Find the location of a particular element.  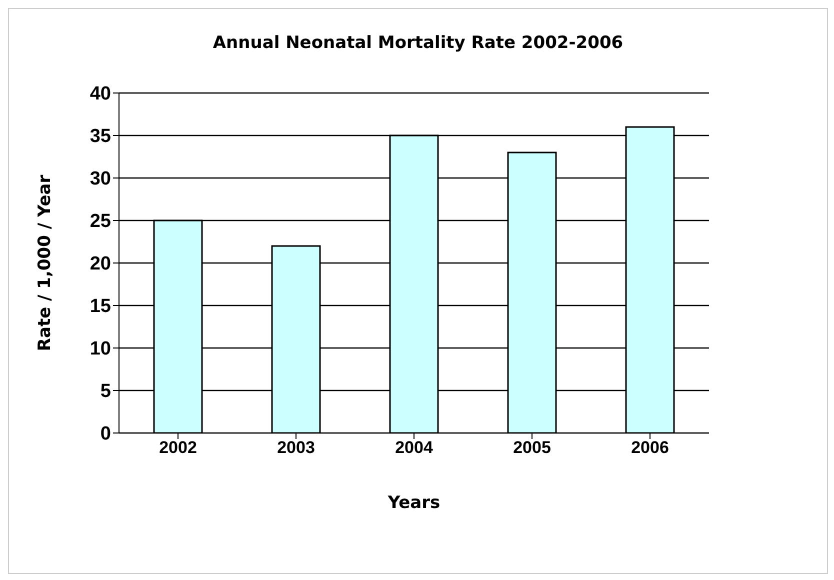

y-tick-label: 10 is located at coordinates (100, 349).